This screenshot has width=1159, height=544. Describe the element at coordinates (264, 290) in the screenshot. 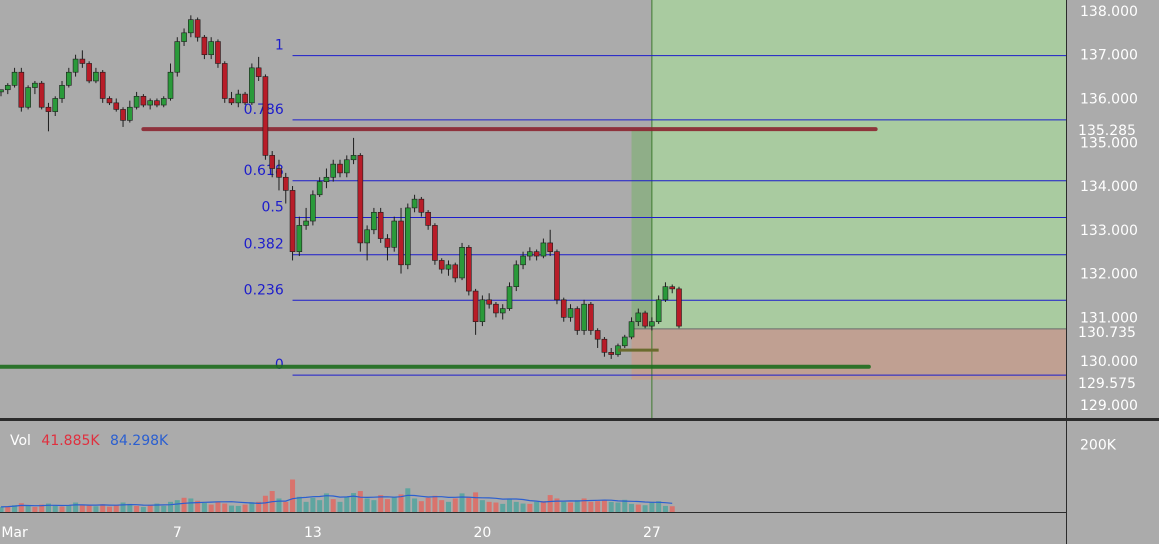

I see `fib-label: 0.236` at that location.